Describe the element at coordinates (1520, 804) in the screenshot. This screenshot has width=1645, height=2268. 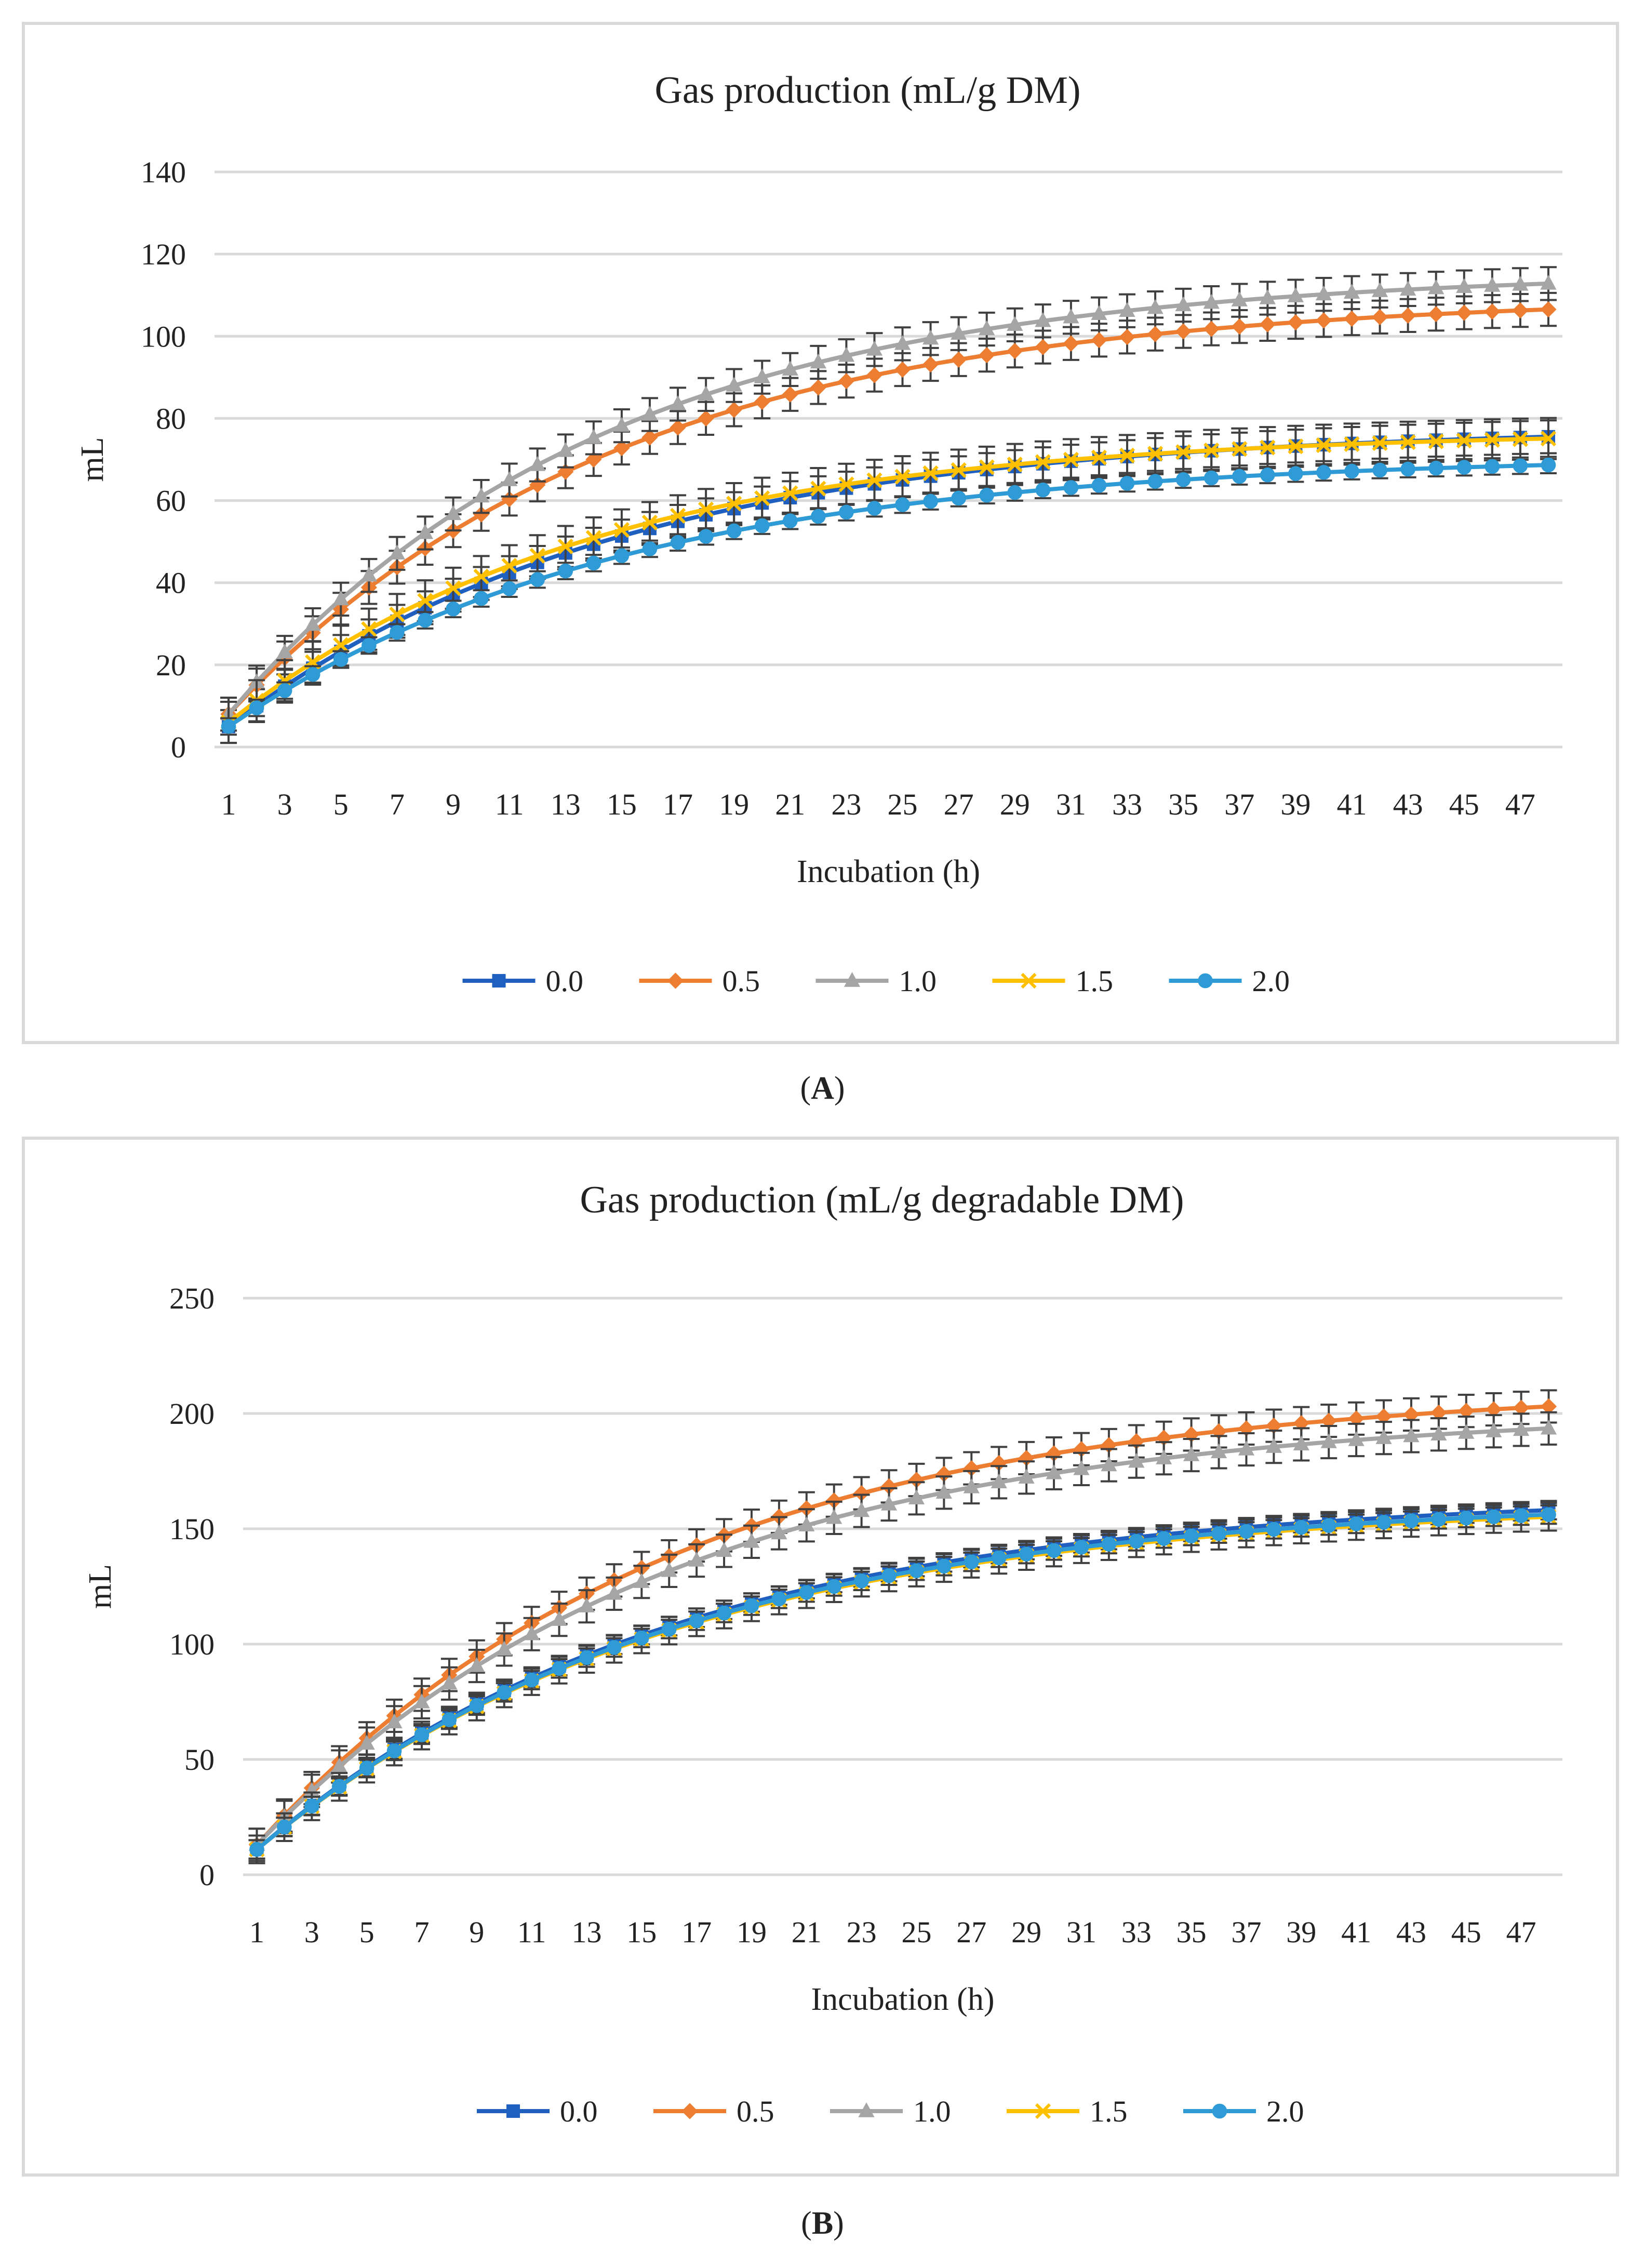
I see `x-tick-label: 47` at that location.